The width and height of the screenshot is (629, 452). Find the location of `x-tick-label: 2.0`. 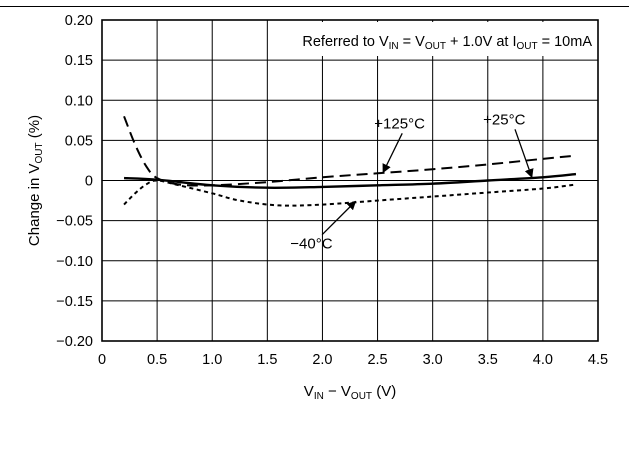

x-tick-label: 2.0 is located at coordinates (322, 360).